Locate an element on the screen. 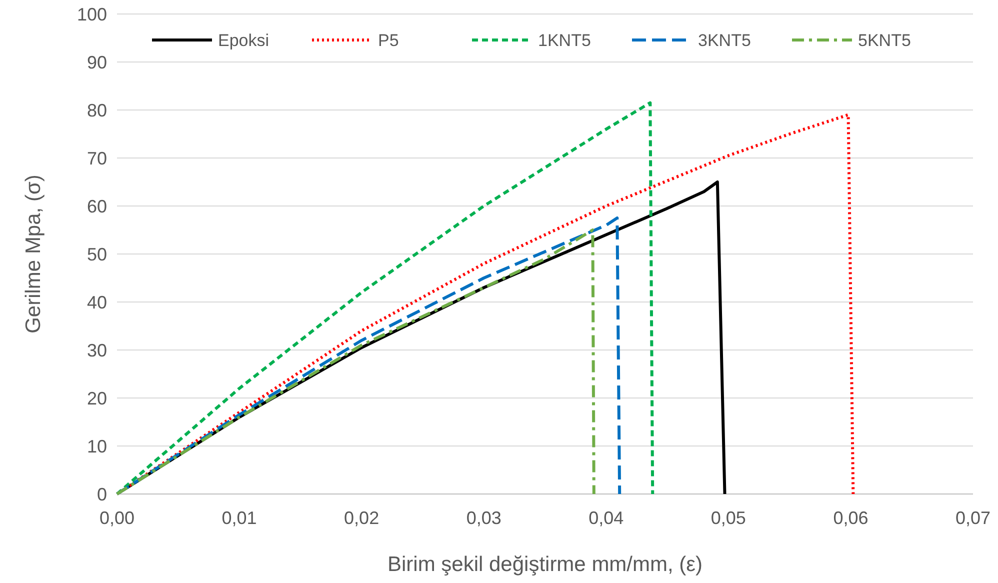 The image size is (998, 583). x-tick-label: 0,02 is located at coordinates (362, 518).